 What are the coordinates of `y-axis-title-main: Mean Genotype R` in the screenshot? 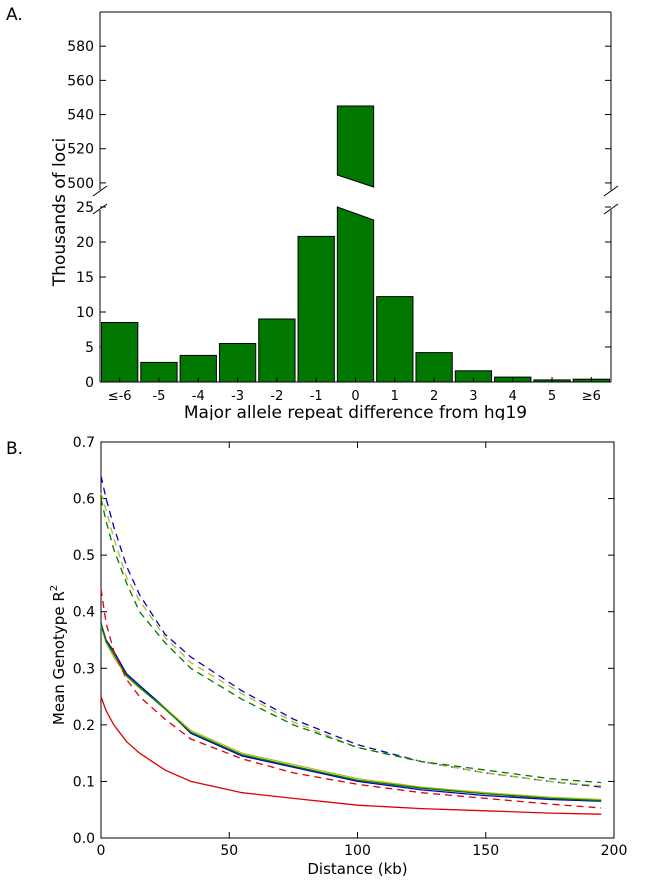 It's located at (59, 658).